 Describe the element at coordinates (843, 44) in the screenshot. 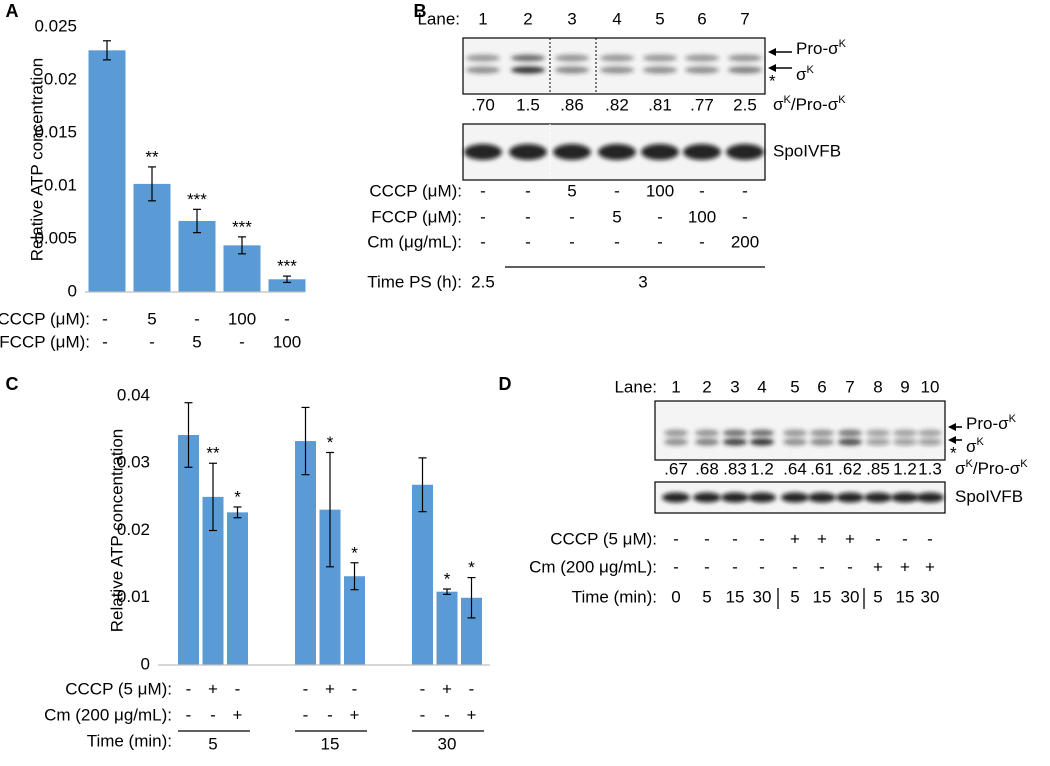

I see `band-label-part: K` at that location.